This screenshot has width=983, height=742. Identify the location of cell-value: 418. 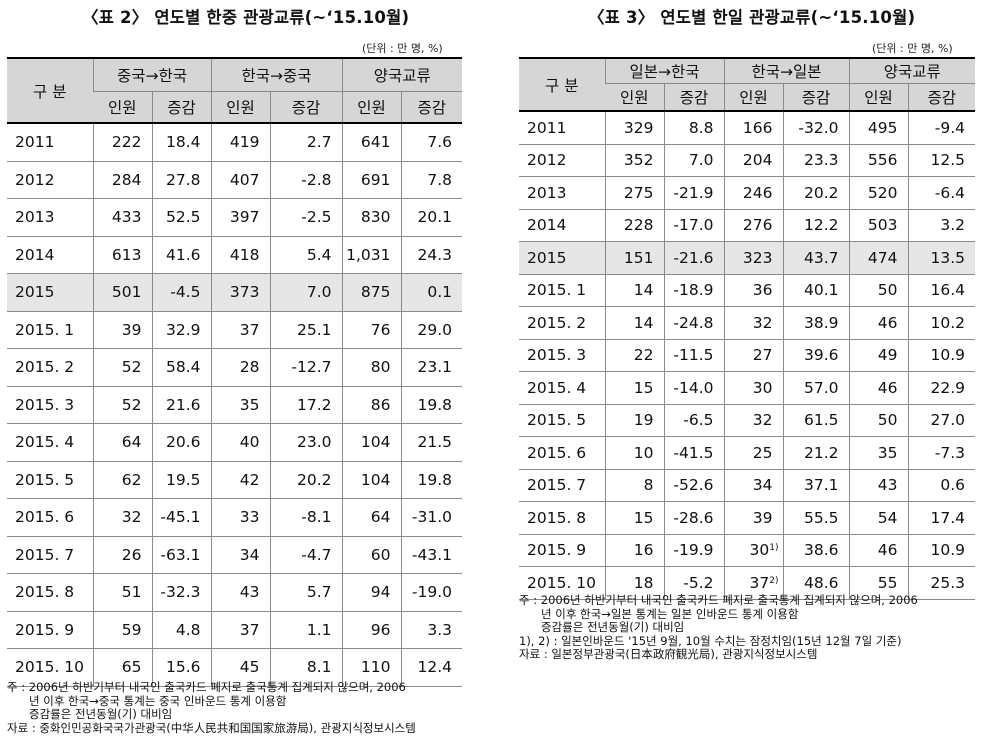
(244, 254).